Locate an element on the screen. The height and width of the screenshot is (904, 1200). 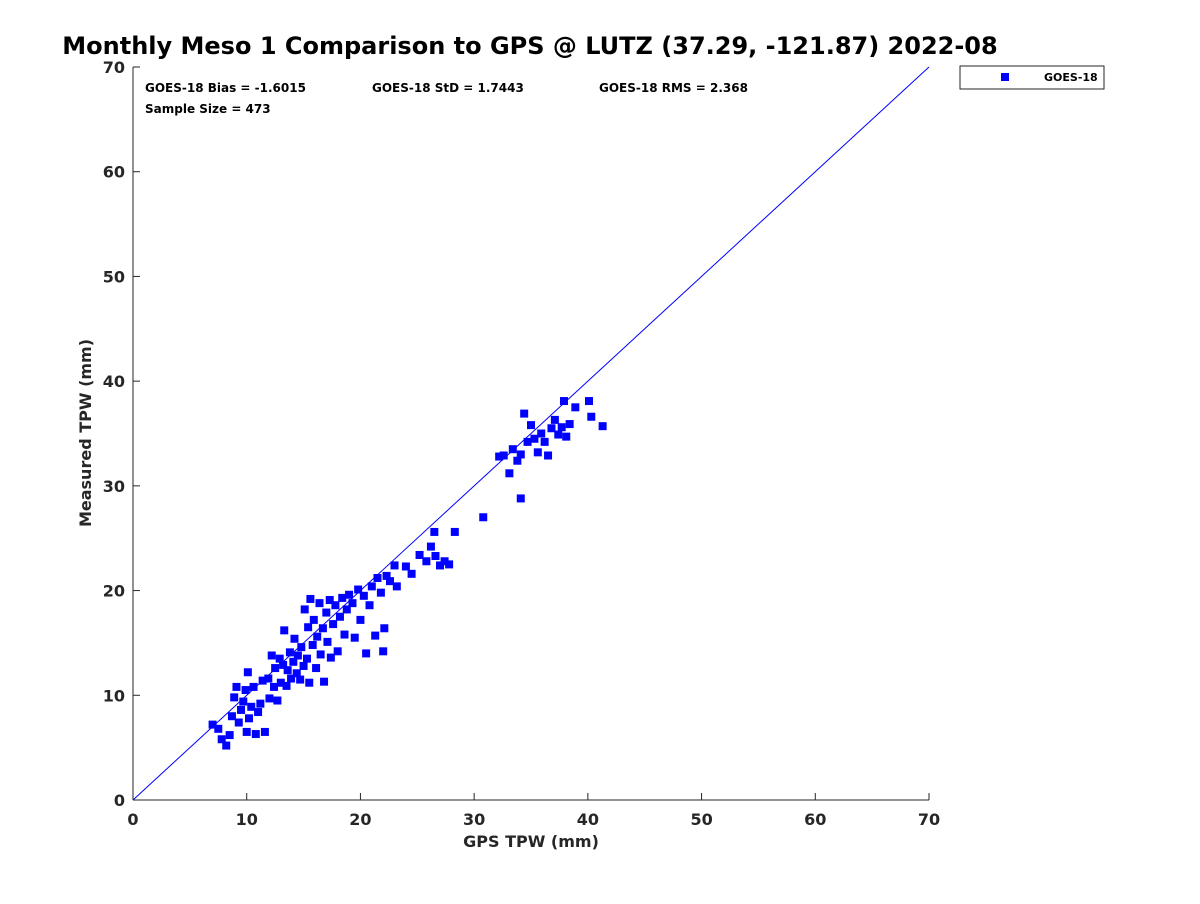
y-tick-label: 20 is located at coordinates (114, 591).